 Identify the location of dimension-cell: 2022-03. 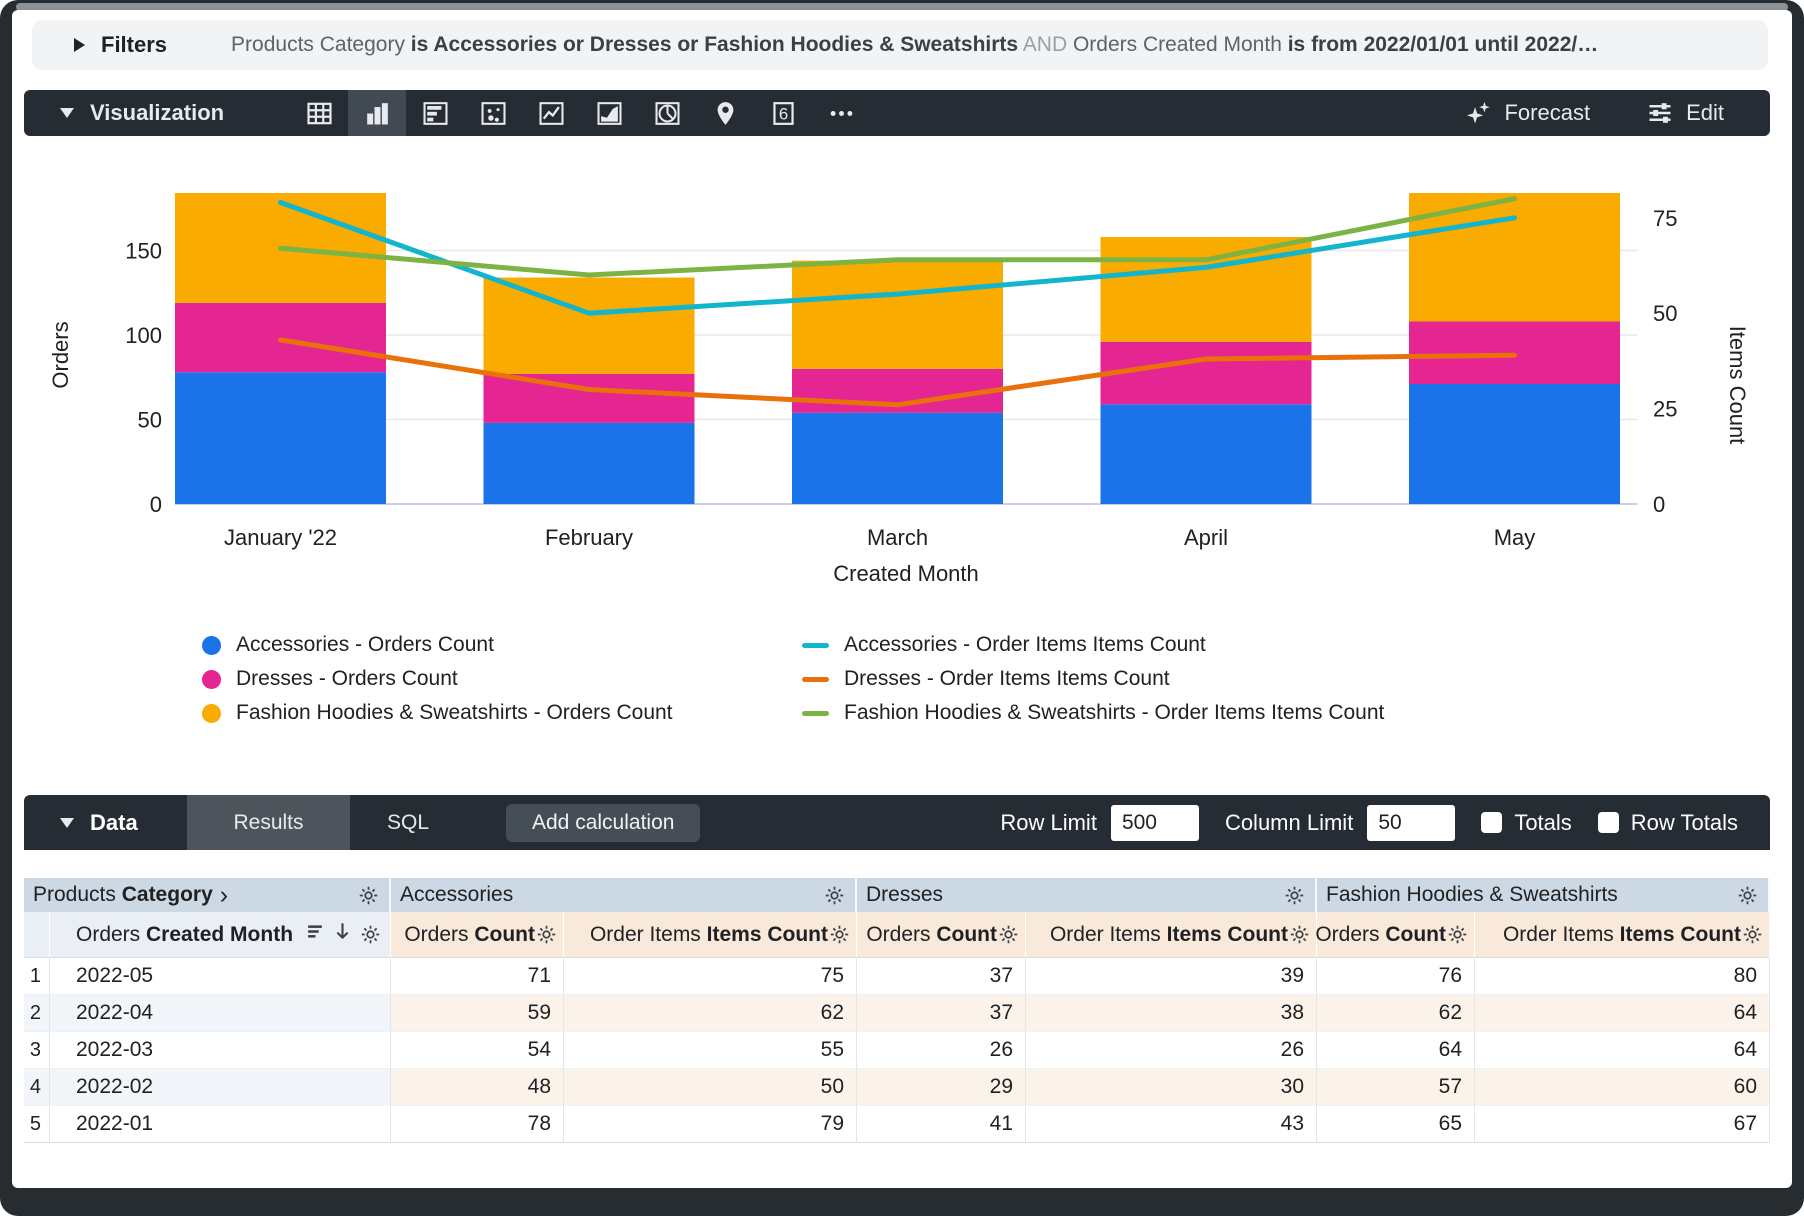
(220, 1050).